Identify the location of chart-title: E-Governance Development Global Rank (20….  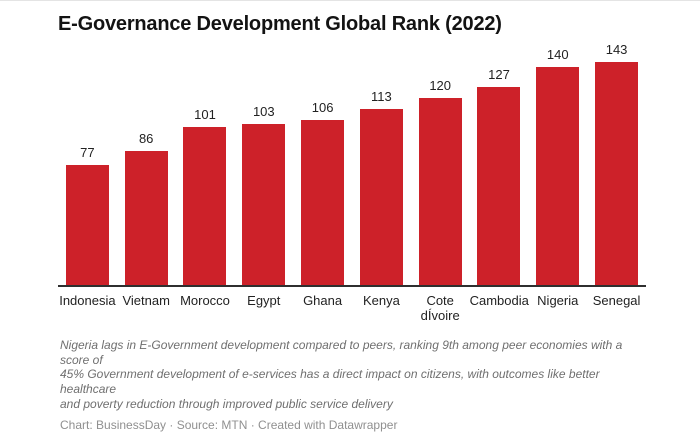
(280, 24).